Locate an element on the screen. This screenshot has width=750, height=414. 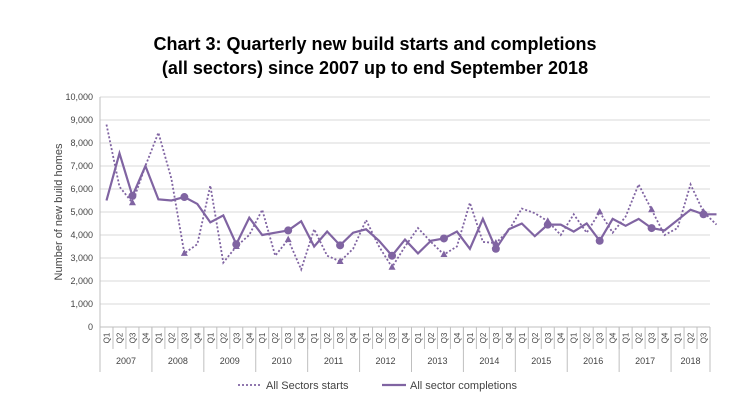
y-tick-label: 5,000 is located at coordinates (81, 212).